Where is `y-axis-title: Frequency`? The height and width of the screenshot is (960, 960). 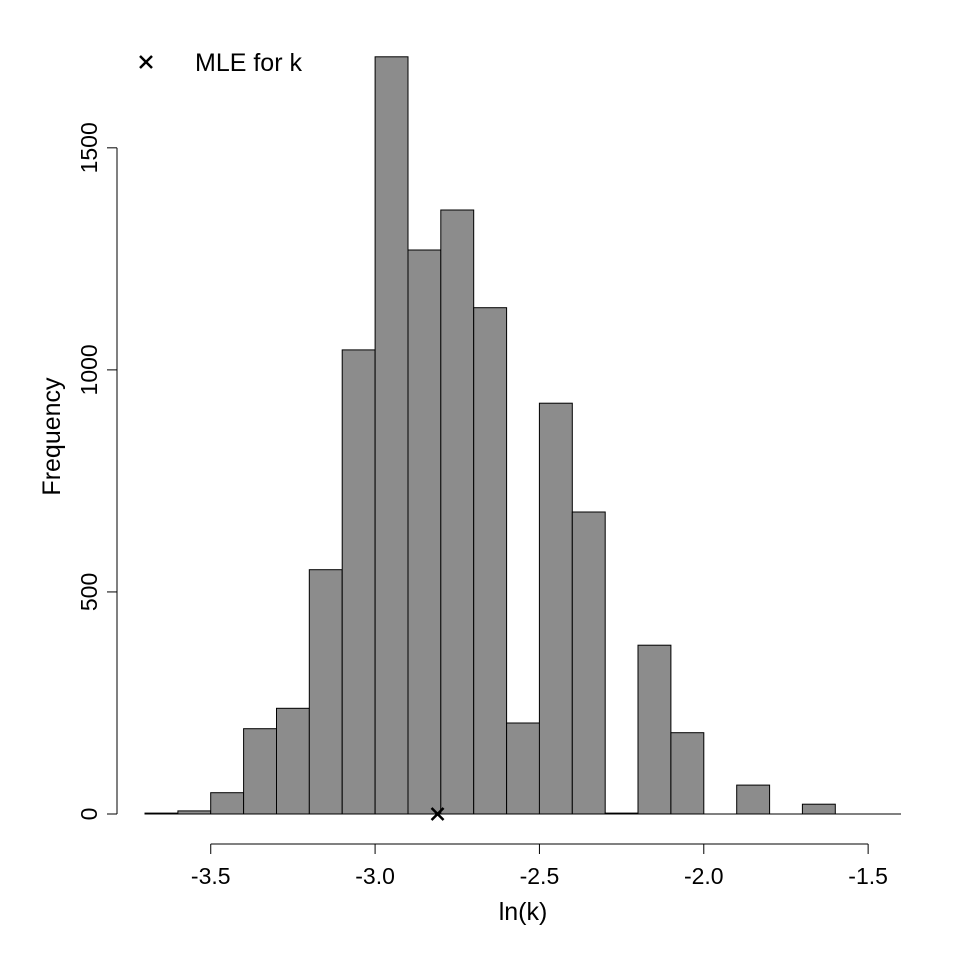
y-axis-title: Frequency is located at coordinates (52, 436).